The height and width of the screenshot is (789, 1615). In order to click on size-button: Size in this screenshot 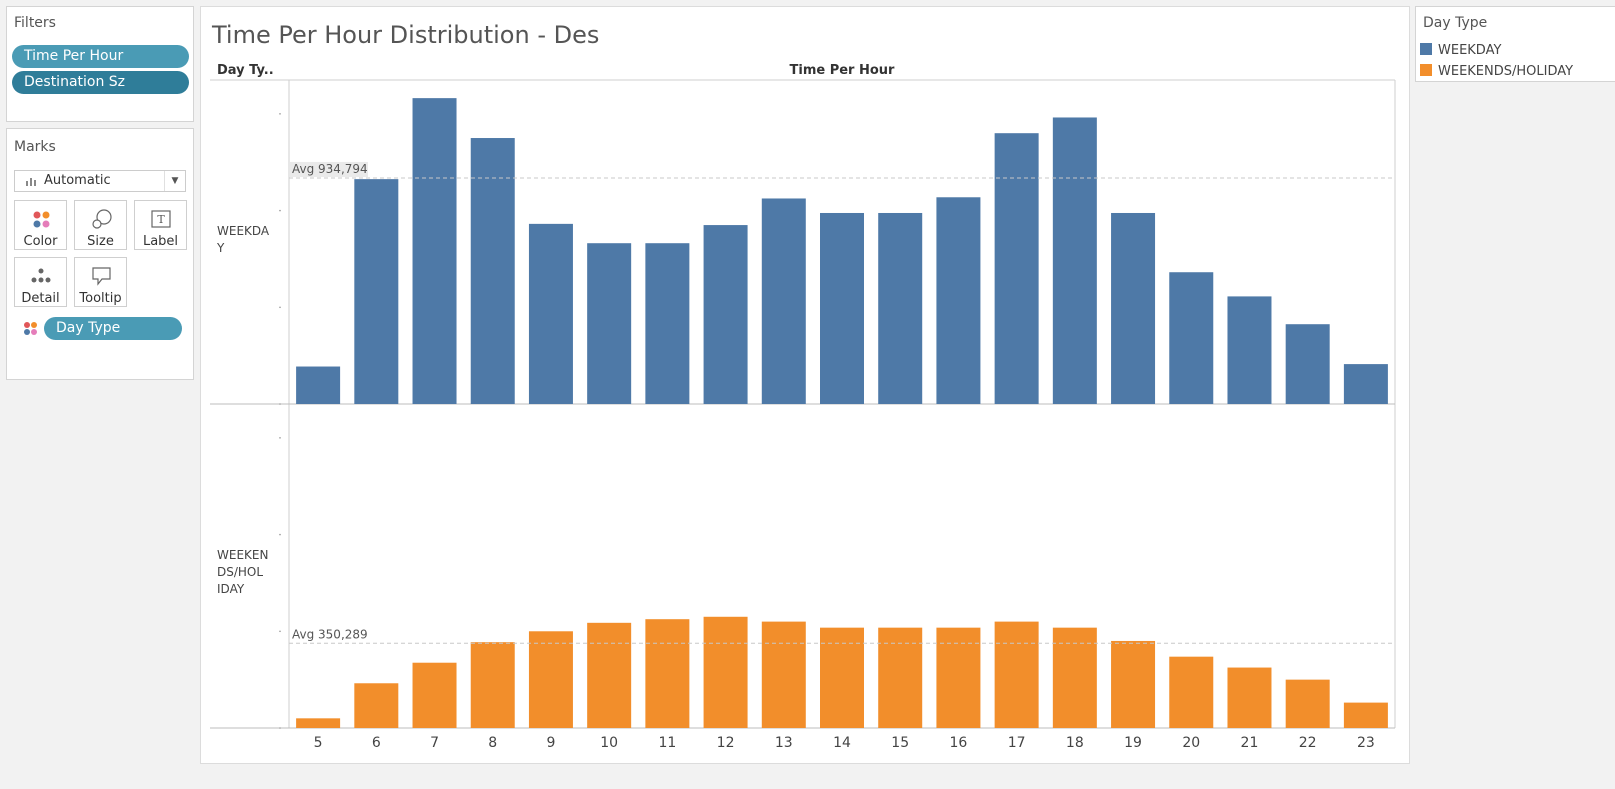, I will do `click(100, 225)`.